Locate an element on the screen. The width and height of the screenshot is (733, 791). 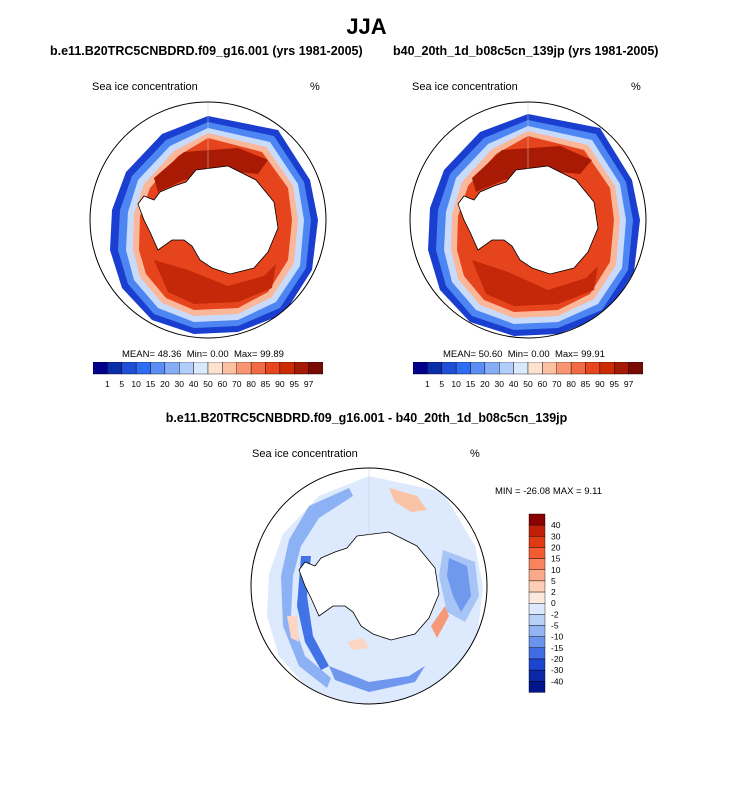
left-sea-ice-map is located at coordinates (208, 220).